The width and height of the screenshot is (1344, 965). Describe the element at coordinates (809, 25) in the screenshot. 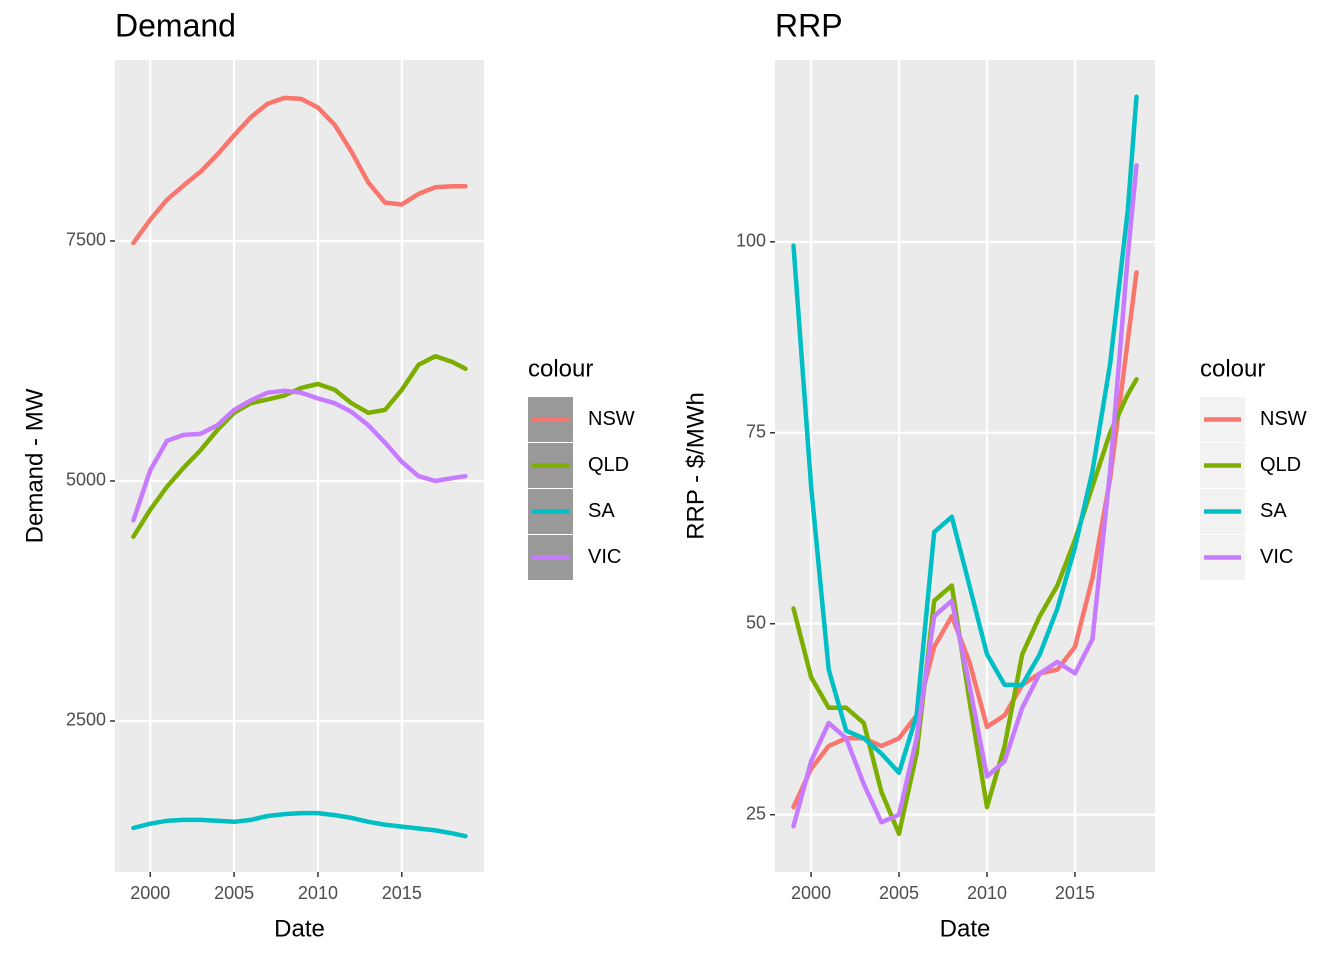

I see `chart-title: RRP` at that location.